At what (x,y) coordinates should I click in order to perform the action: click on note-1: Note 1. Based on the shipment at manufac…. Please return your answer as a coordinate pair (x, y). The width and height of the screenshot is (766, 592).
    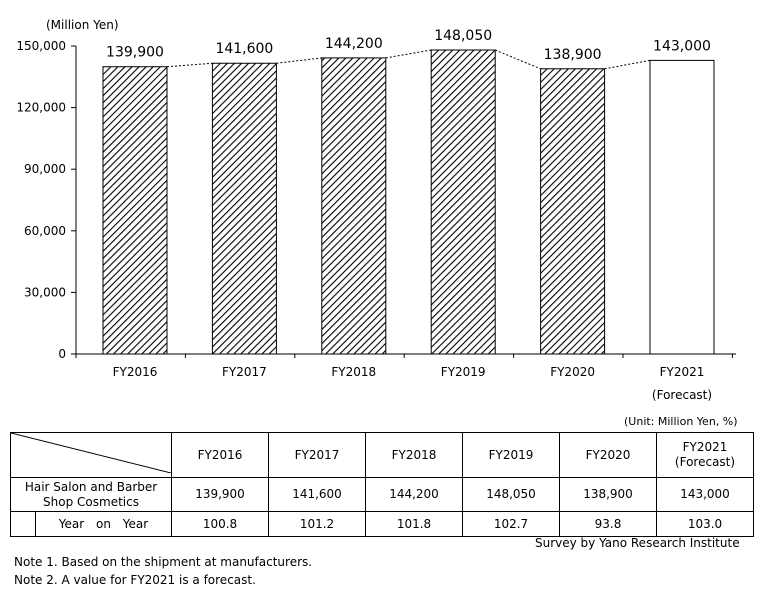
    Looking at the image, I should click on (163, 562).